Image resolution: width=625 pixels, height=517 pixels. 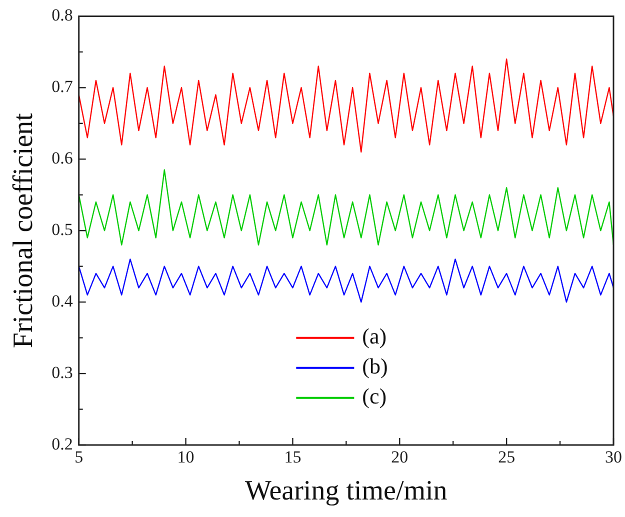 What do you see at coordinates (63, 301) in the screenshot?
I see `y-tick-label: 0.4` at bounding box center [63, 301].